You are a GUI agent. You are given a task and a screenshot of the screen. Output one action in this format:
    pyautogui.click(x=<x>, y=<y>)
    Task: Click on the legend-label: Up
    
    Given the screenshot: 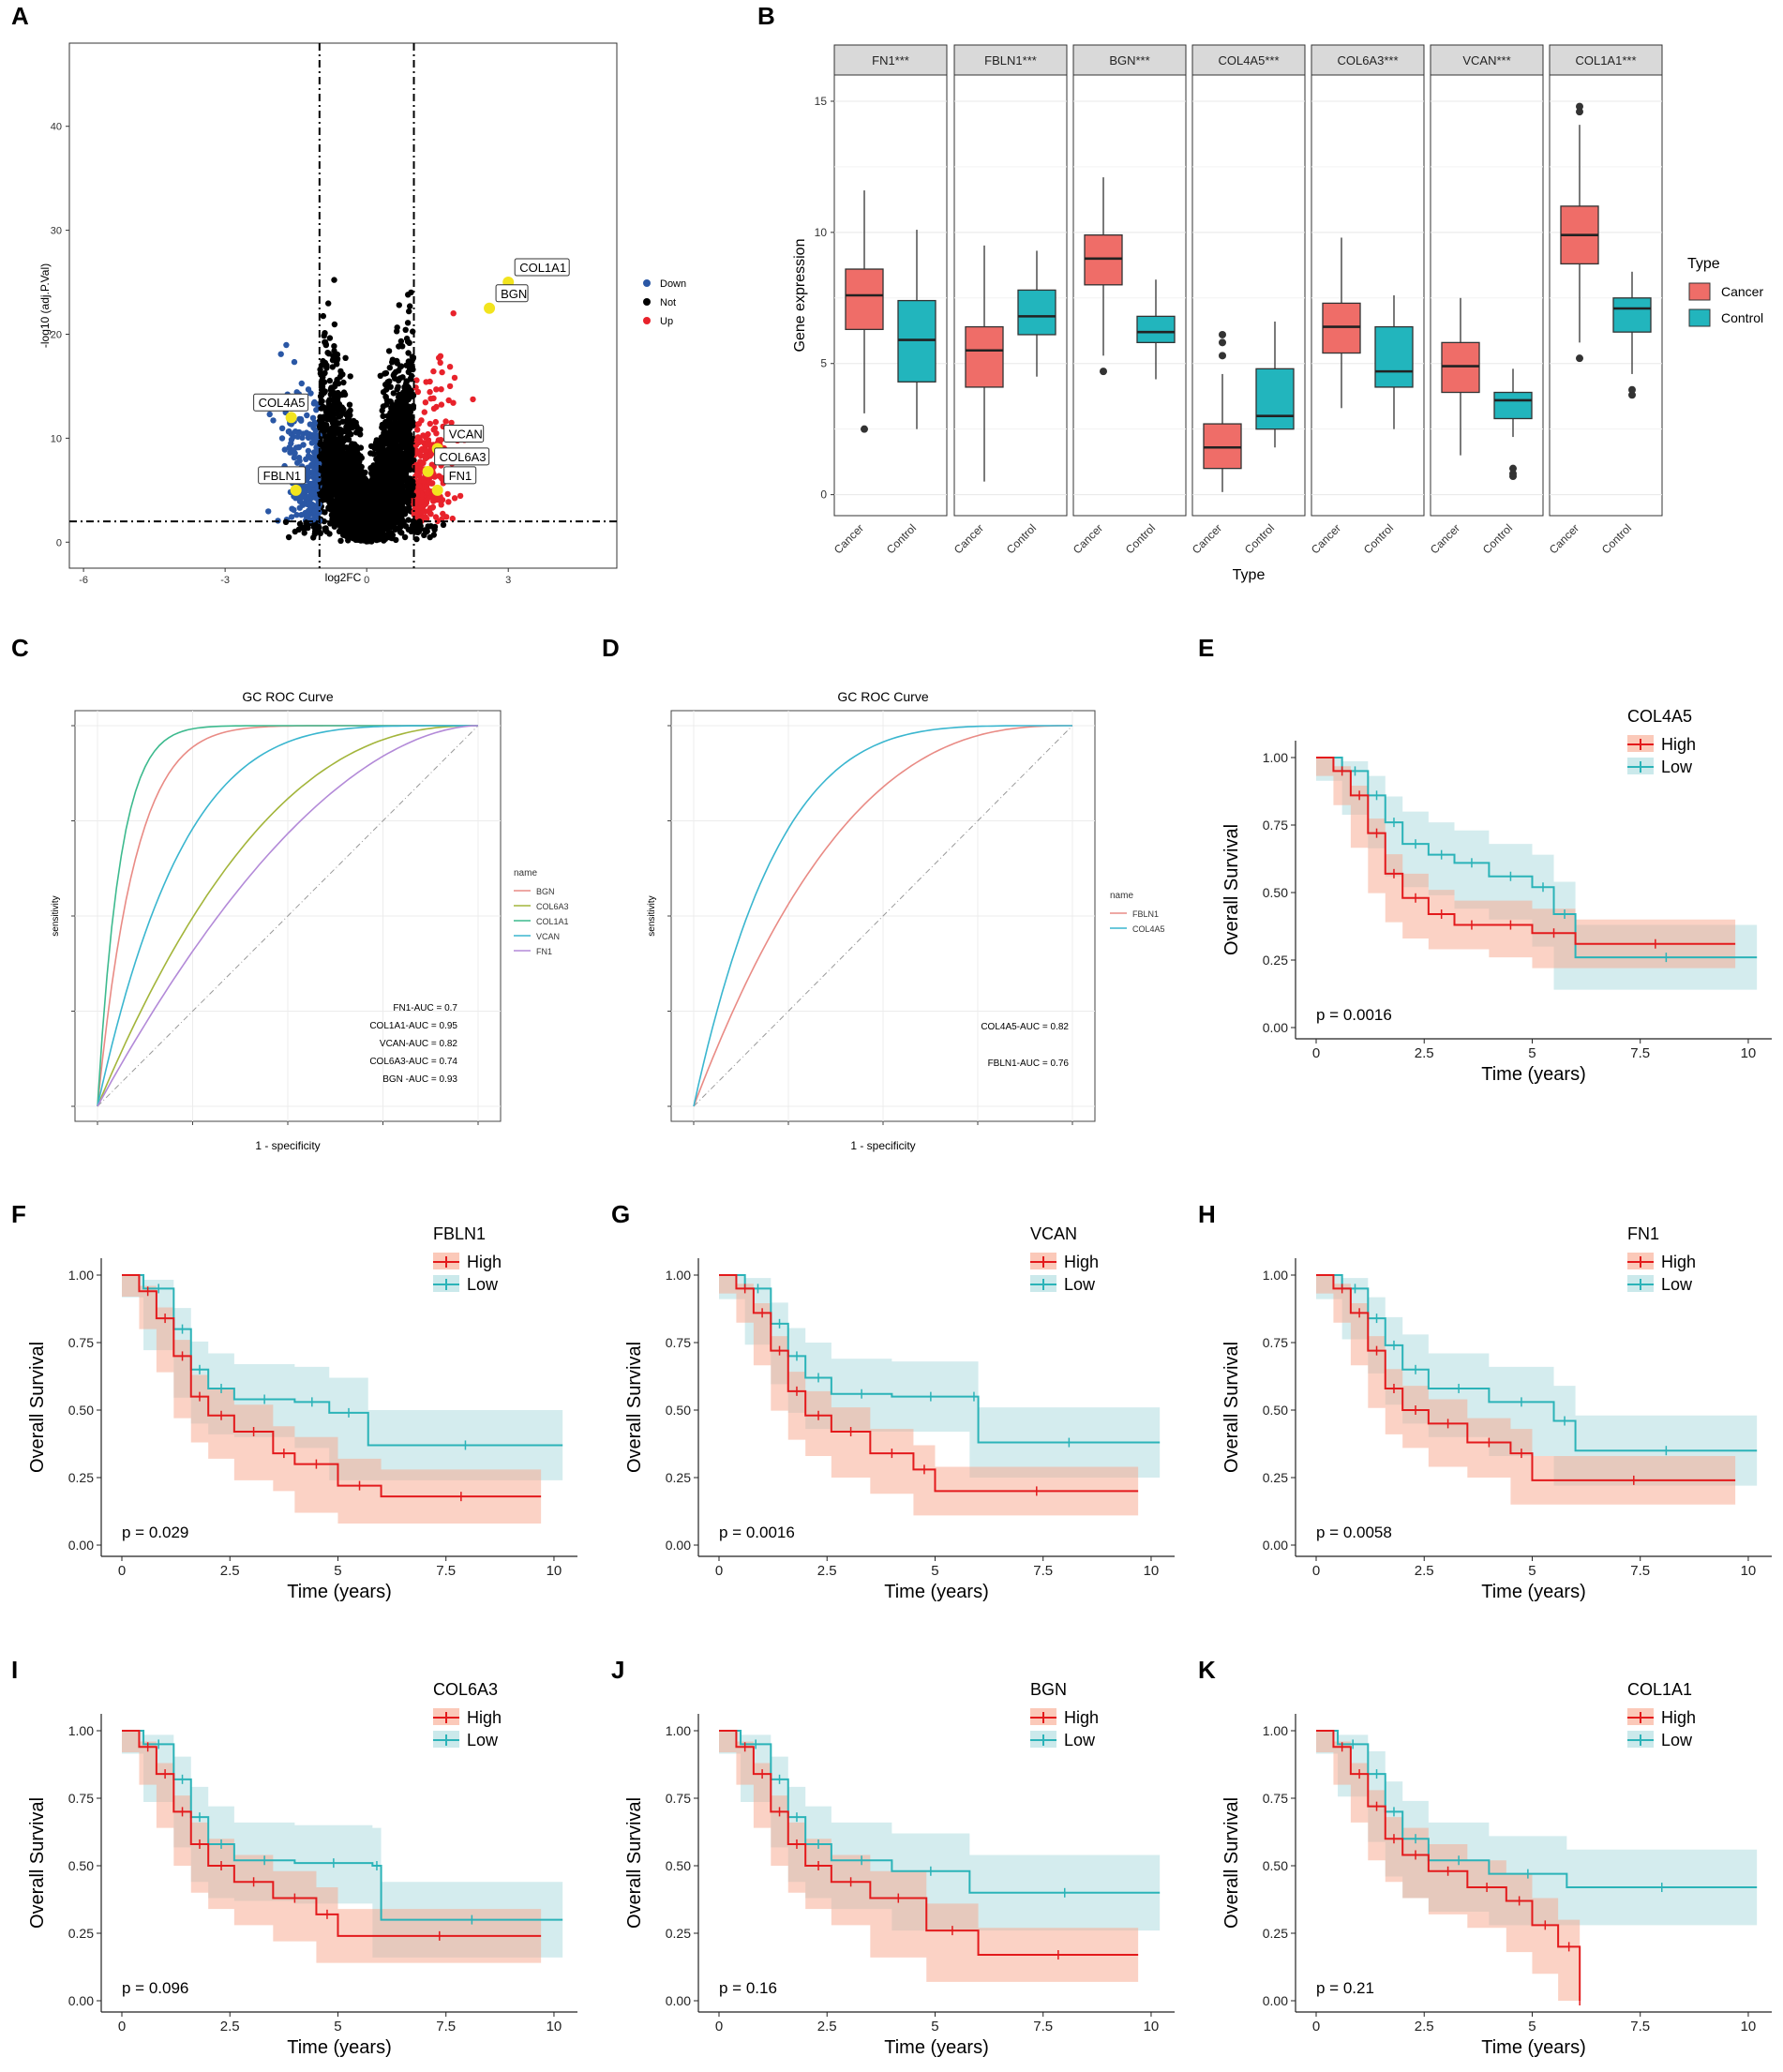 What is the action you would take?
    pyautogui.click(x=666, y=321)
    